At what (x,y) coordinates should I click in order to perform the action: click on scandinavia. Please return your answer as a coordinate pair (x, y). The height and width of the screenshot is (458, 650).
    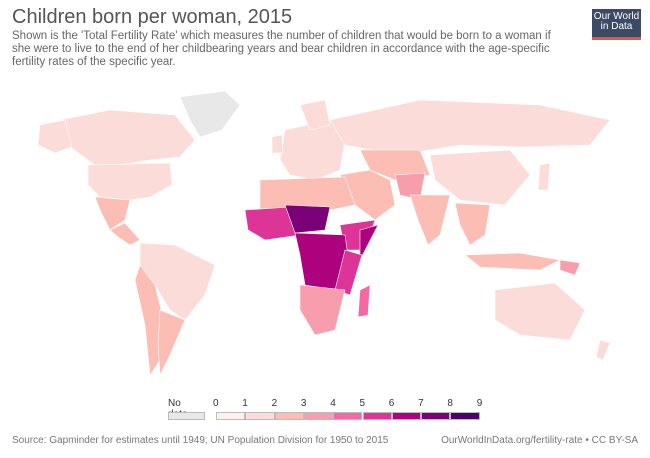
    Looking at the image, I should click on (315, 115).